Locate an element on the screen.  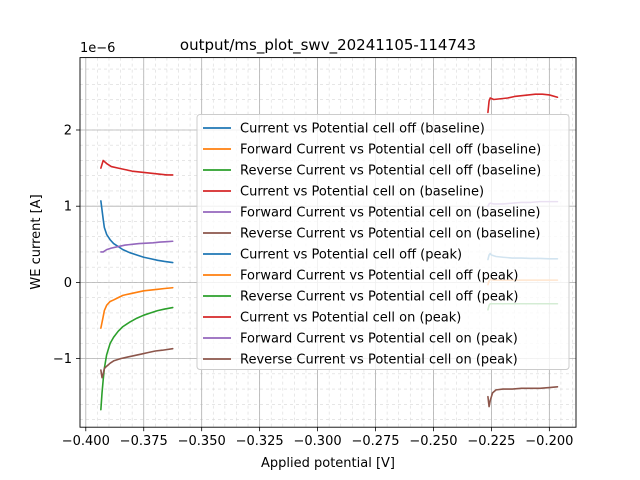
x-tick-label: −0.300 is located at coordinates (318, 441).